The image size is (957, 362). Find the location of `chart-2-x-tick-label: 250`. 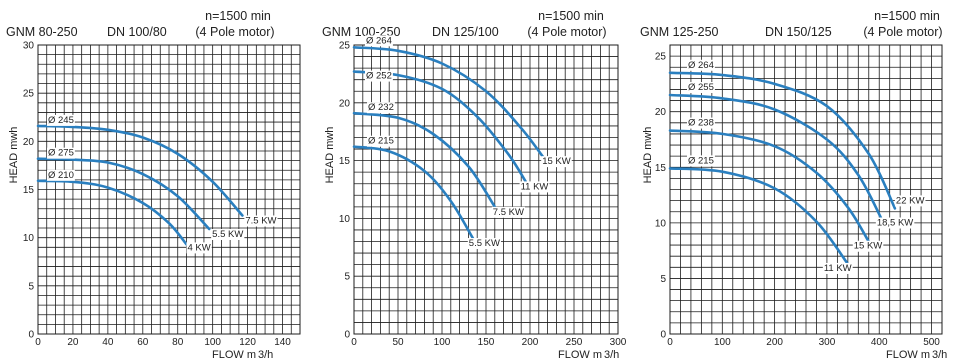

chart-2-x-tick-label: 250 is located at coordinates (574, 342).